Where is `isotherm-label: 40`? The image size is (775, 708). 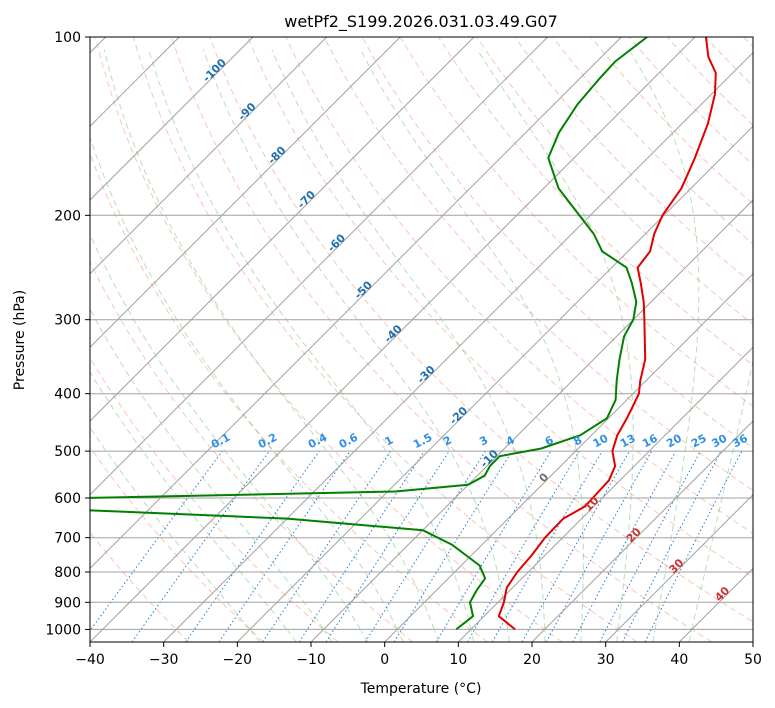 isotherm-label: 40 is located at coordinates (722, 594).